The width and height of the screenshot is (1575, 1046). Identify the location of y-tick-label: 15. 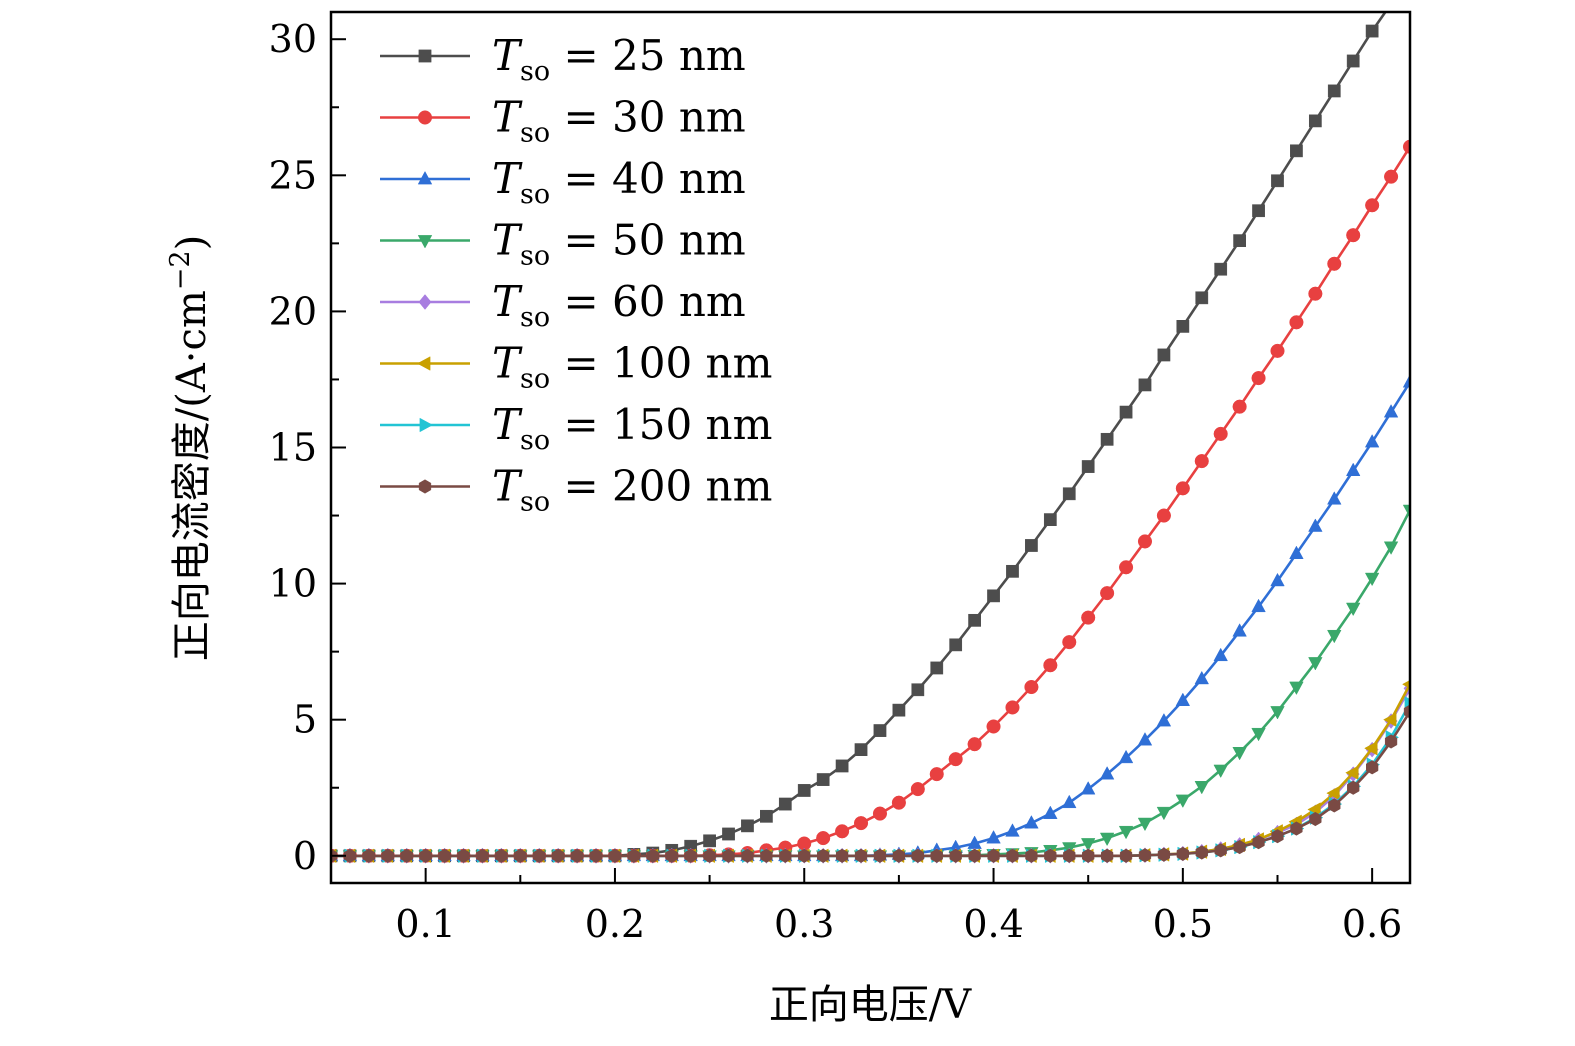
(293, 448).